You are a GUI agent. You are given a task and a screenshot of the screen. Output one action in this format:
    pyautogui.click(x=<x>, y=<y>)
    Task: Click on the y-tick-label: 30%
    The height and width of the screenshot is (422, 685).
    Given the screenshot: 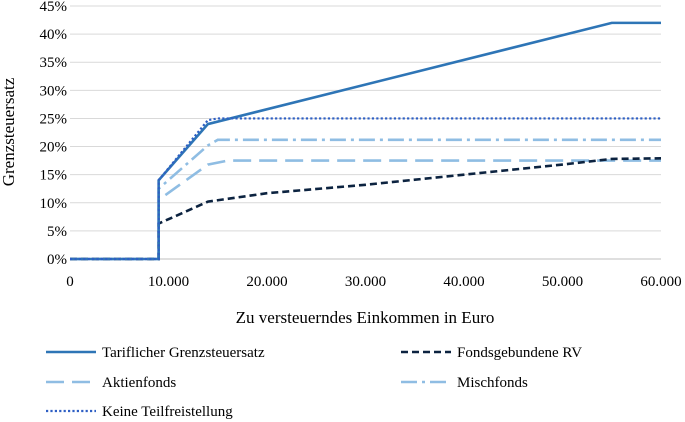 What is the action you would take?
    pyautogui.click(x=54, y=91)
    